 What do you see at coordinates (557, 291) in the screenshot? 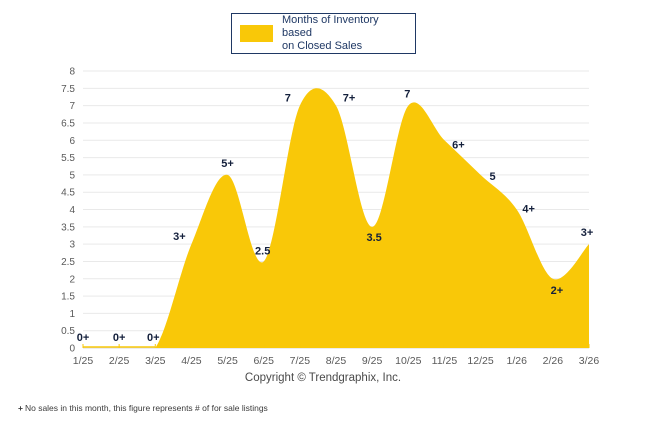
I see `svg-text: 2+` at bounding box center [557, 291].